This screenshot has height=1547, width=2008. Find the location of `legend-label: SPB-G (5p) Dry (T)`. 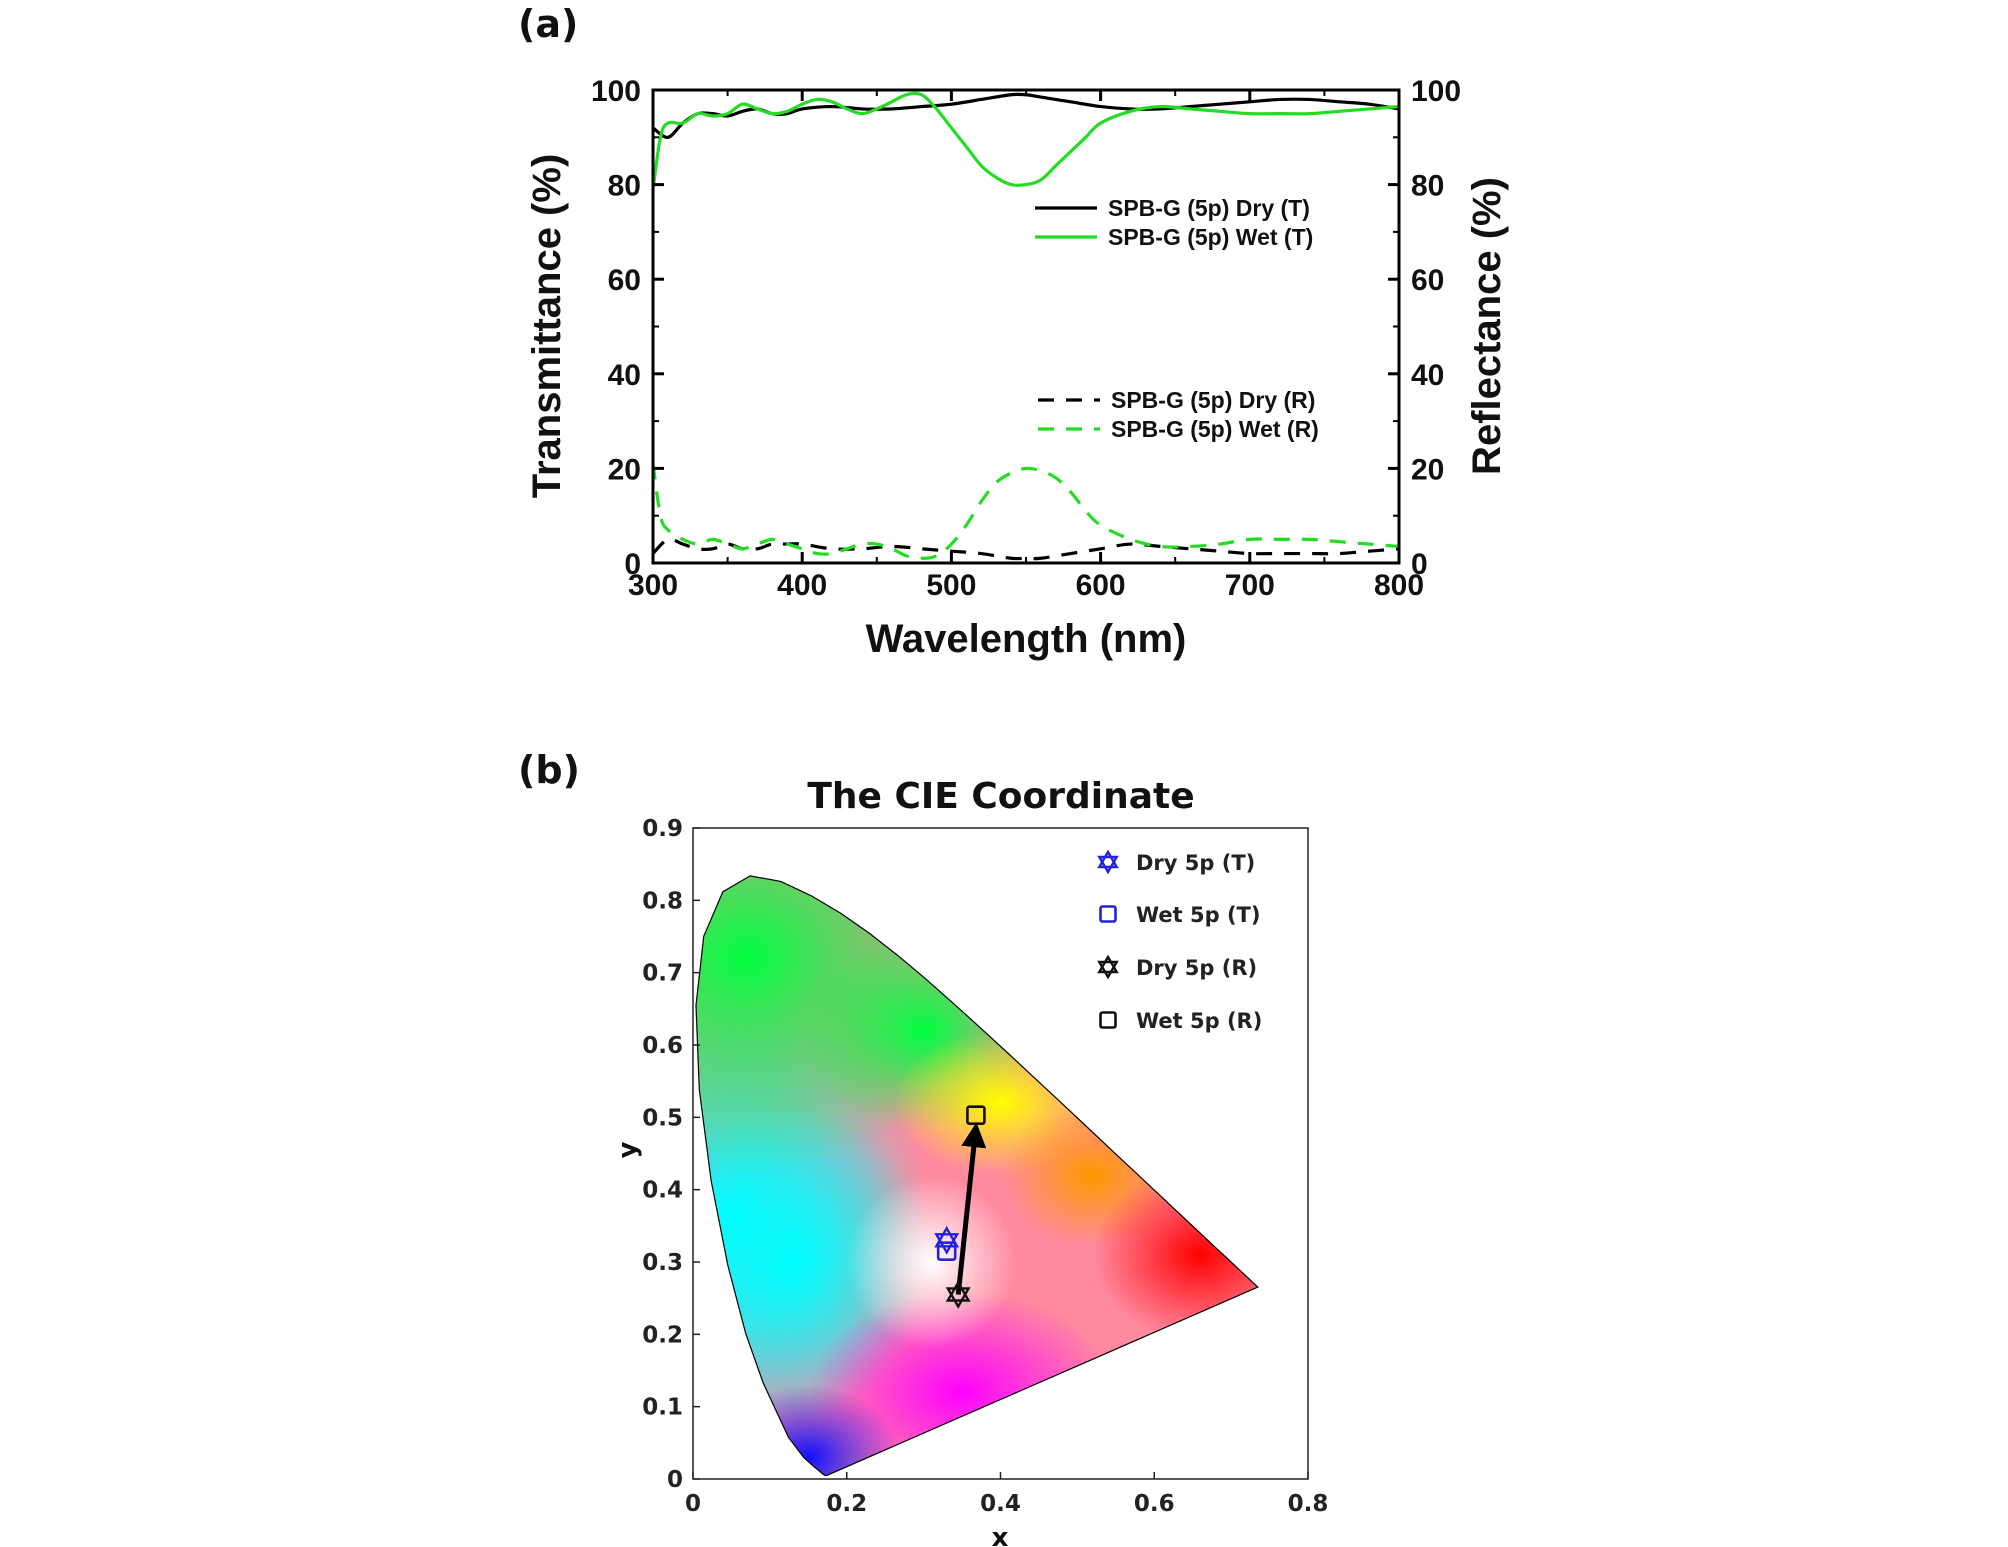

legend-label: SPB-G (5p) Dry (T) is located at coordinates (1209, 208).